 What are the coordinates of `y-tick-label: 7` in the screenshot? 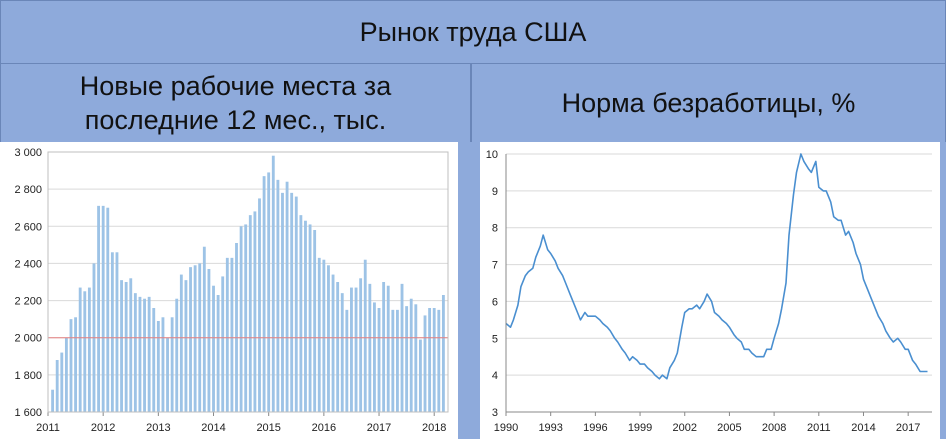 It's located at (495, 266).